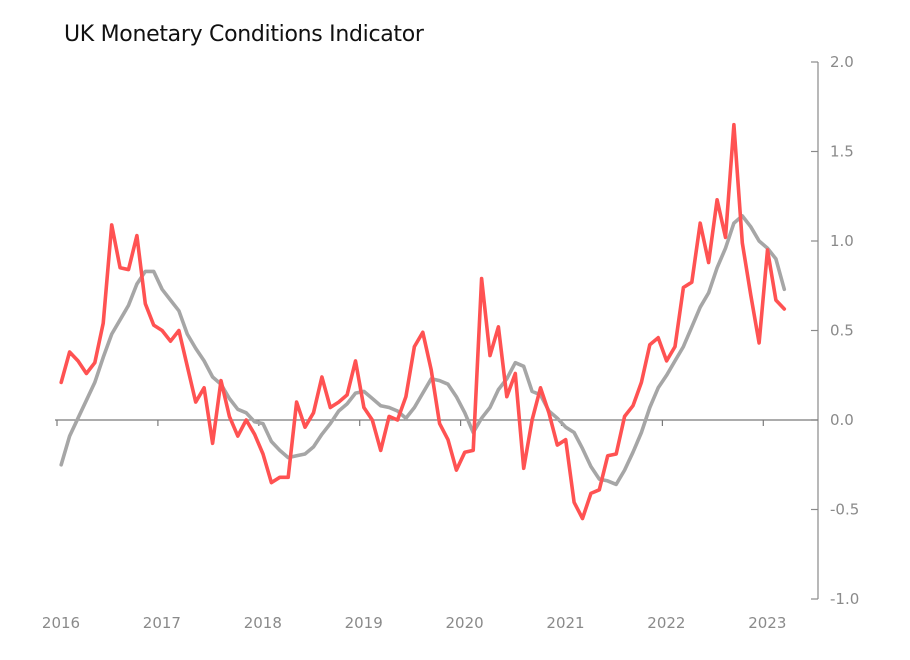 The height and width of the screenshot is (660, 910). I want to click on y-tick-label: 2.0, so click(842, 62).